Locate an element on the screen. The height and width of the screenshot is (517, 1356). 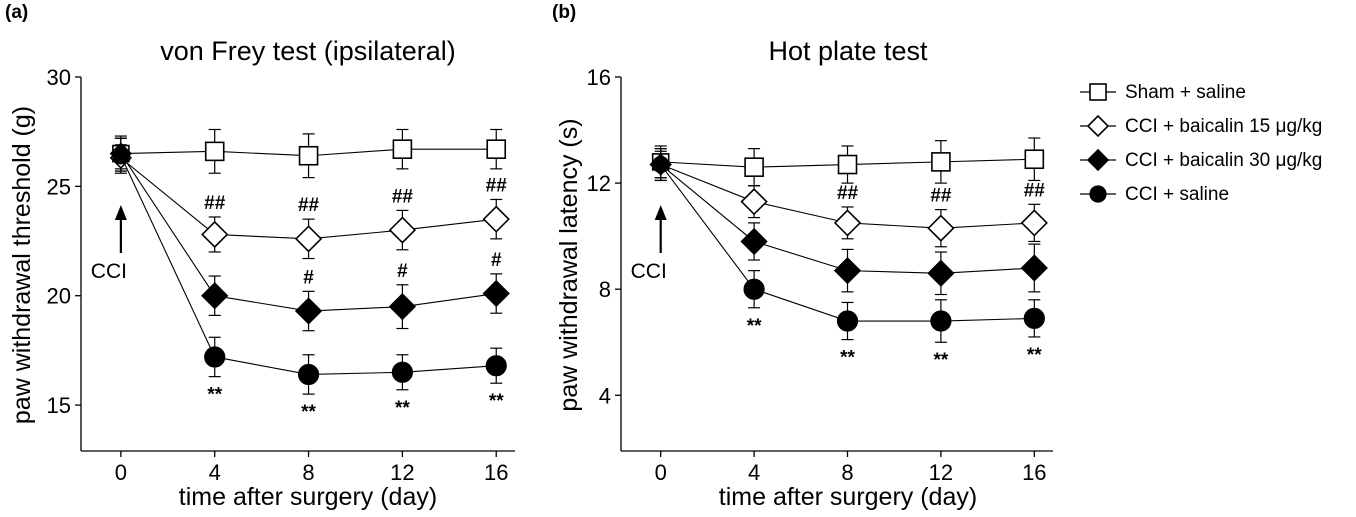
legend-item-cci-saline: CCI + saline is located at coordinates (1154, 194).